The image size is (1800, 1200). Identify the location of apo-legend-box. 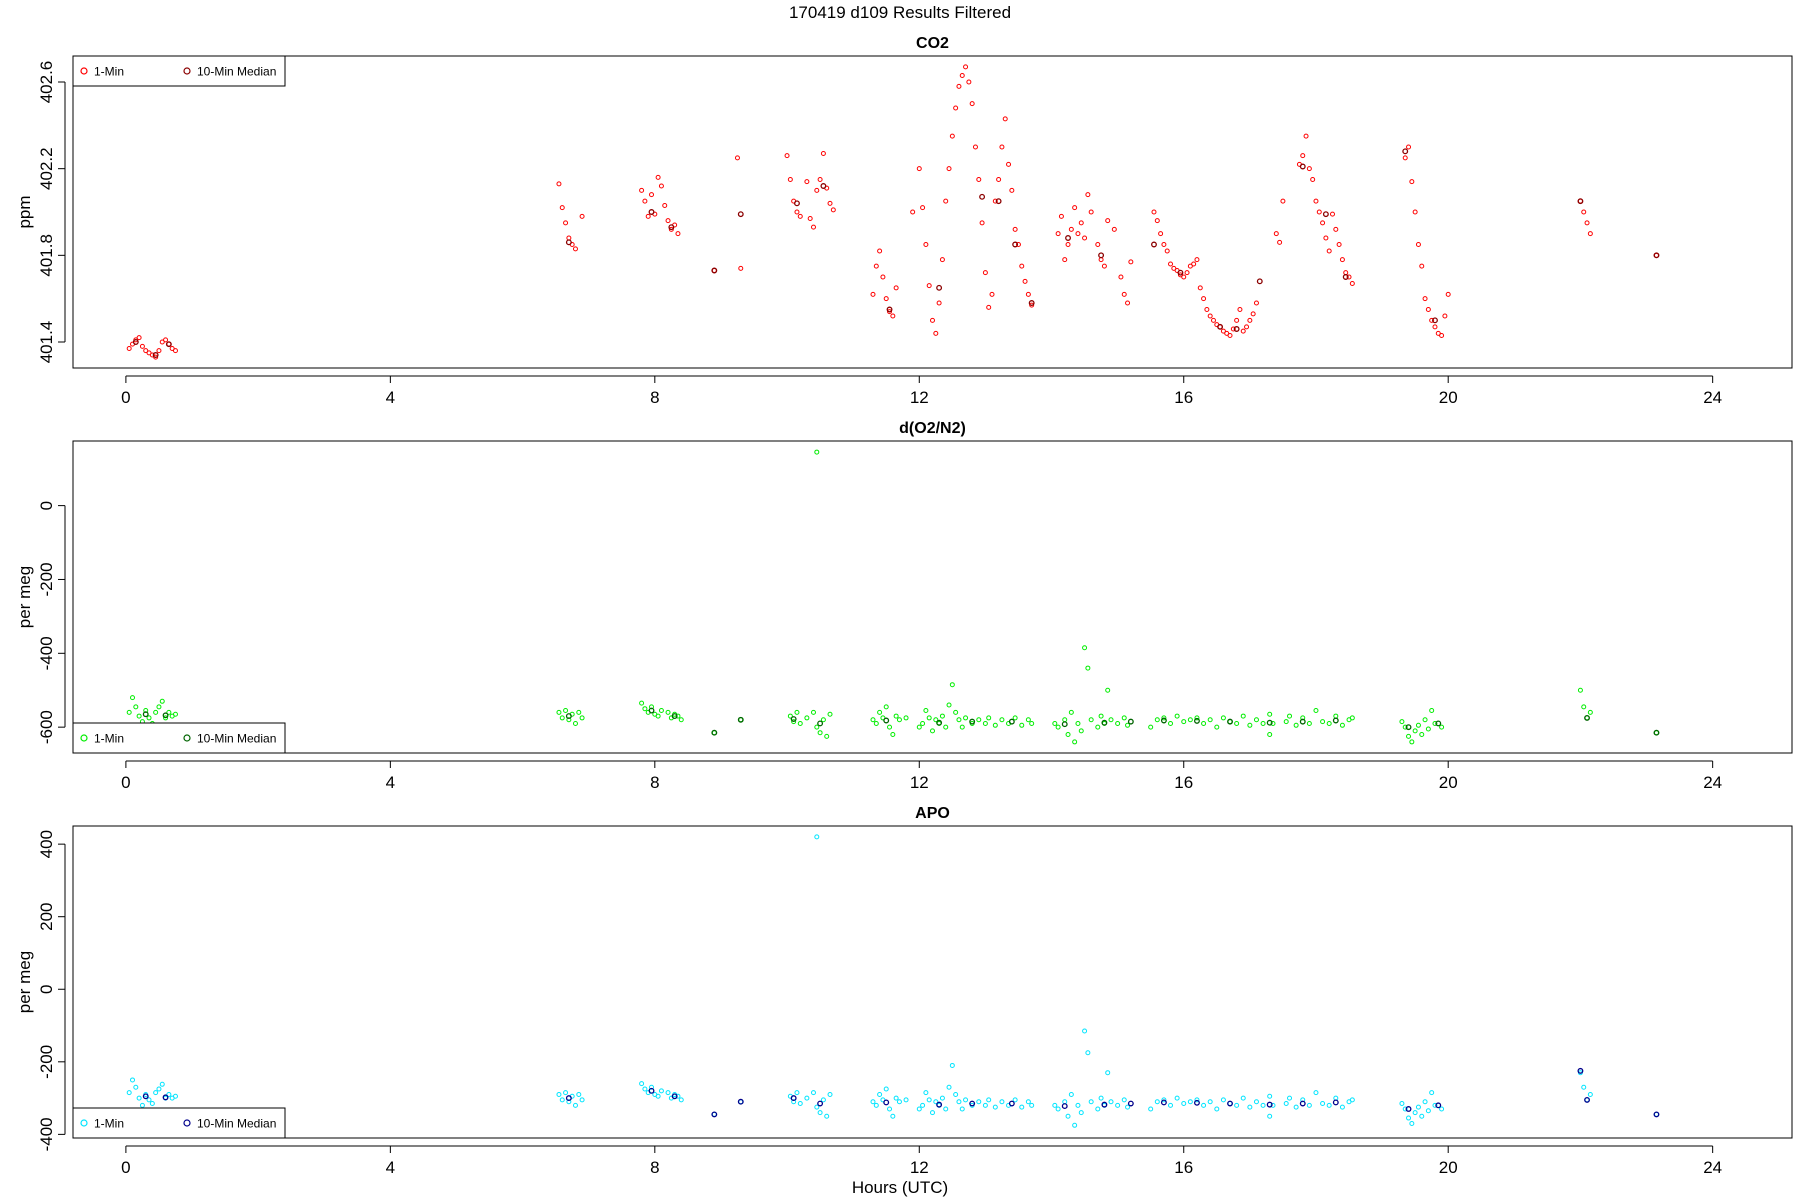
(179, 1123).